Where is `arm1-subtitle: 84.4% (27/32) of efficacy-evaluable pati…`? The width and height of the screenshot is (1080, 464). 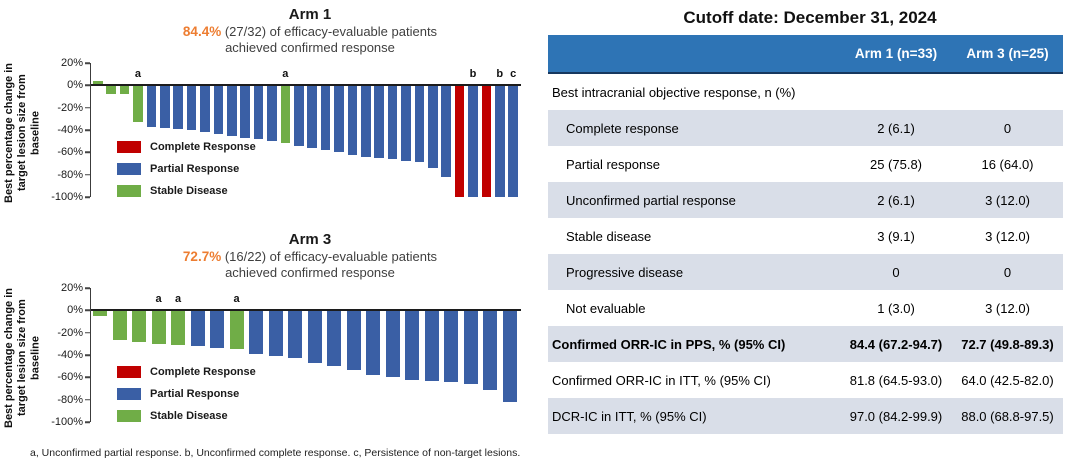
arm1-subtitle: 84.4% (27/32) of efficacy-evaluable pati… is located at coordinates (310, 32).